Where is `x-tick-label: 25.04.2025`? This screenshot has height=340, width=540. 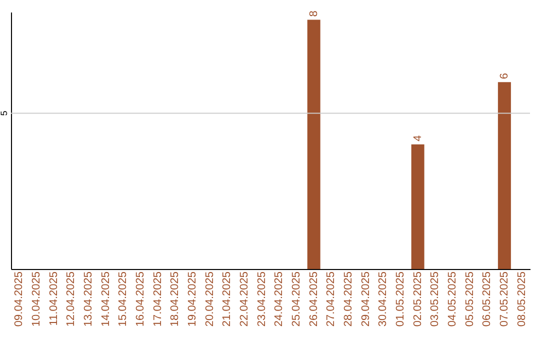
x-tick-label: 25.04.2025 is located at coordinates (296, 299).